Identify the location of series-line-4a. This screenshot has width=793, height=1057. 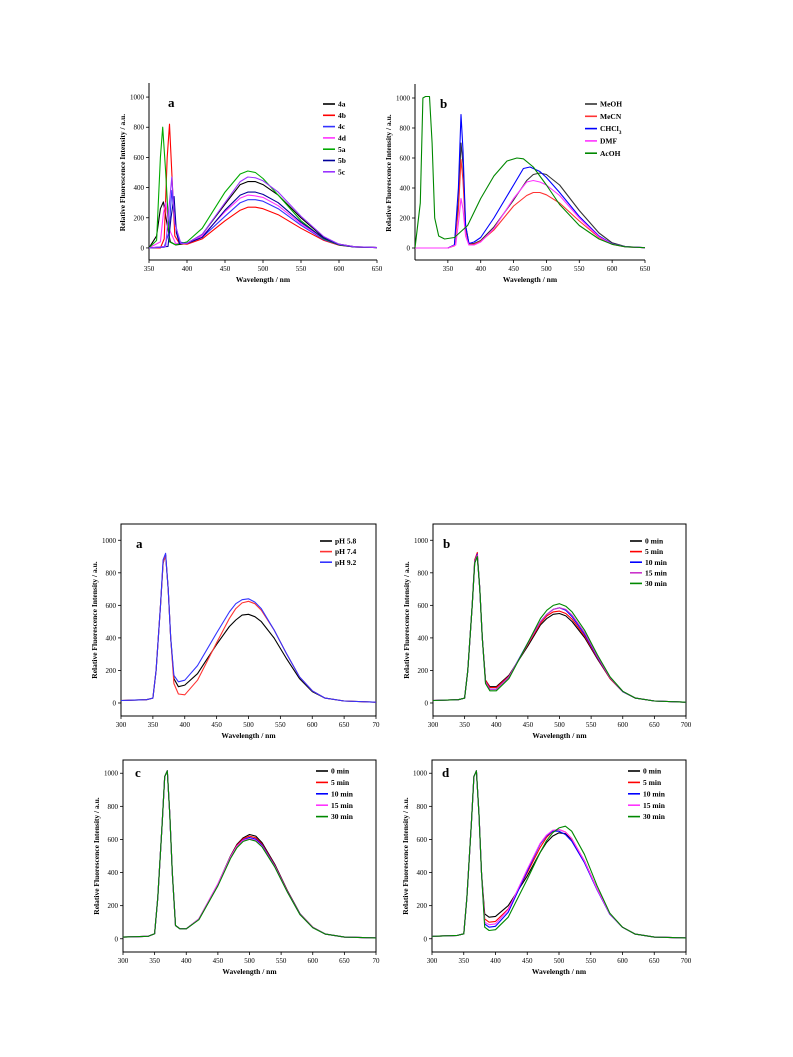
(263, 215).